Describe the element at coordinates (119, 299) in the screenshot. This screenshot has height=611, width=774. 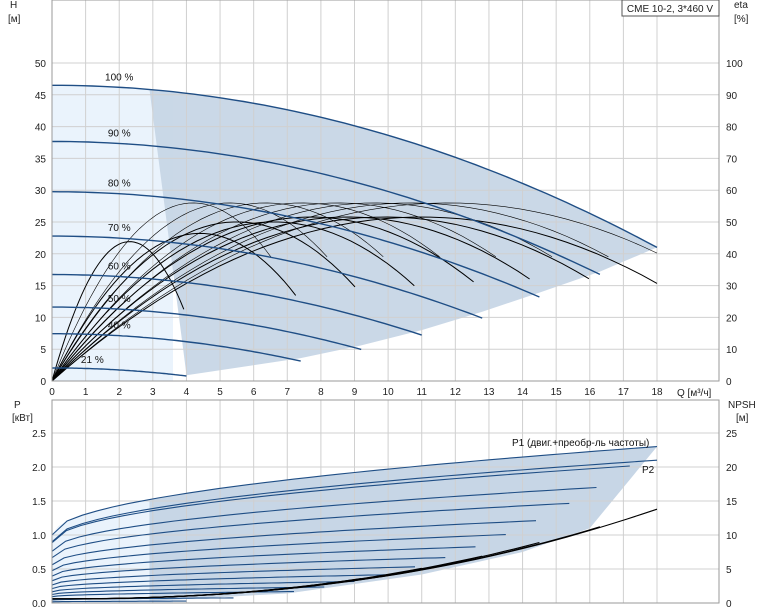
I see `speed-label: 50 %` at that location.